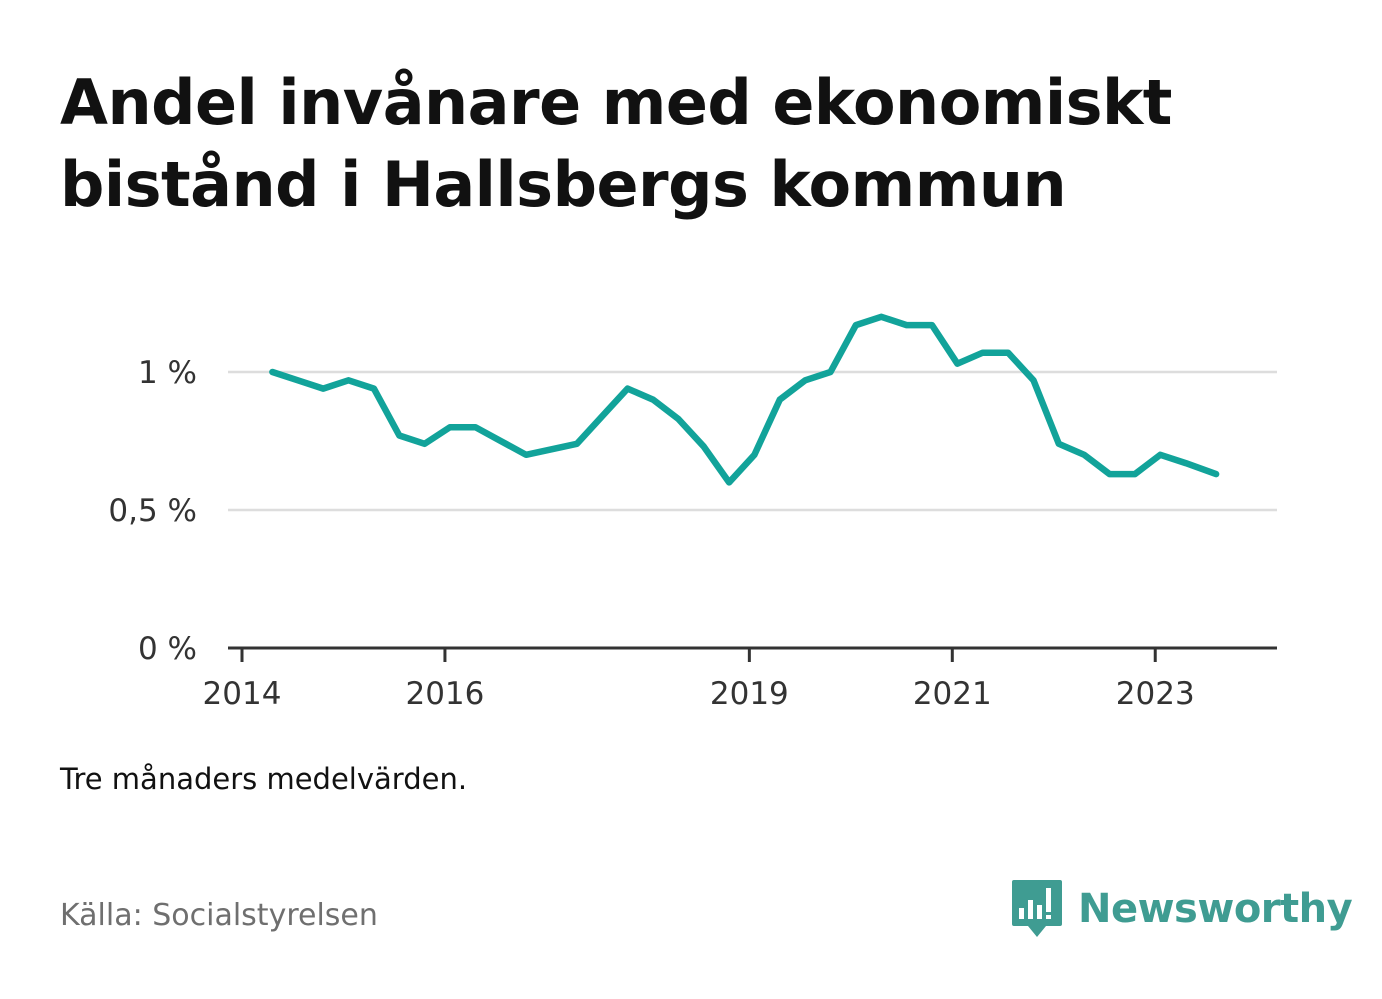 The image size is (1382, 999). I want to click on bar-chart-speech-bubble-icon, so click(1037, 908).